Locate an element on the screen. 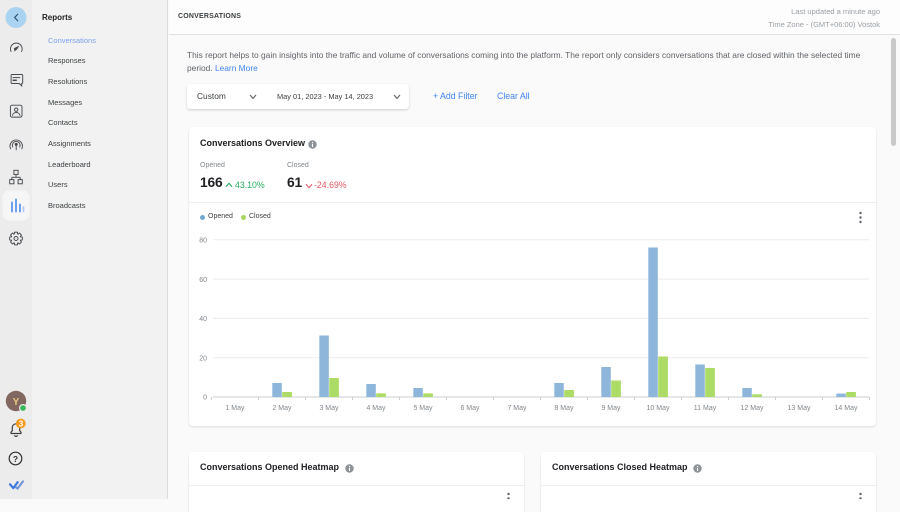  svg-text: 5 May is located at coordinates (423, 408).